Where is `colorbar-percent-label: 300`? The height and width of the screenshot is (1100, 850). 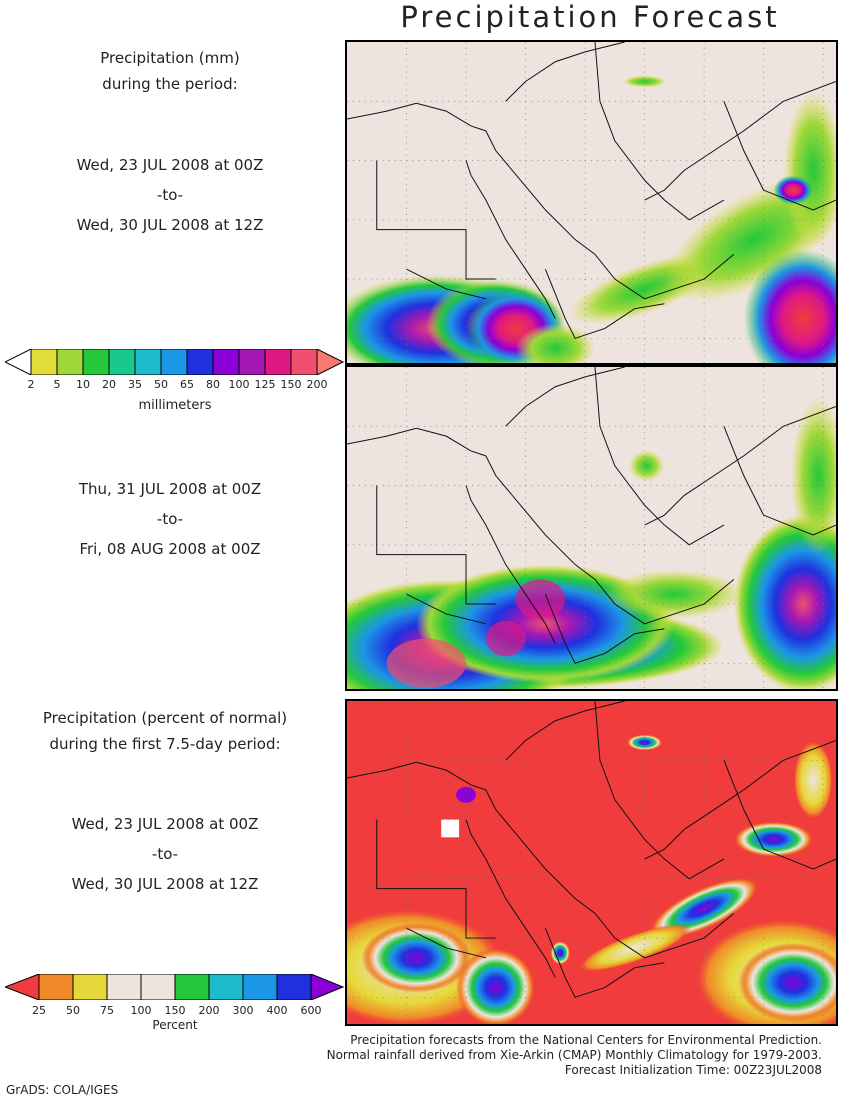 colorbar-percent-label: 300 is located at coordinates (243, 1010).